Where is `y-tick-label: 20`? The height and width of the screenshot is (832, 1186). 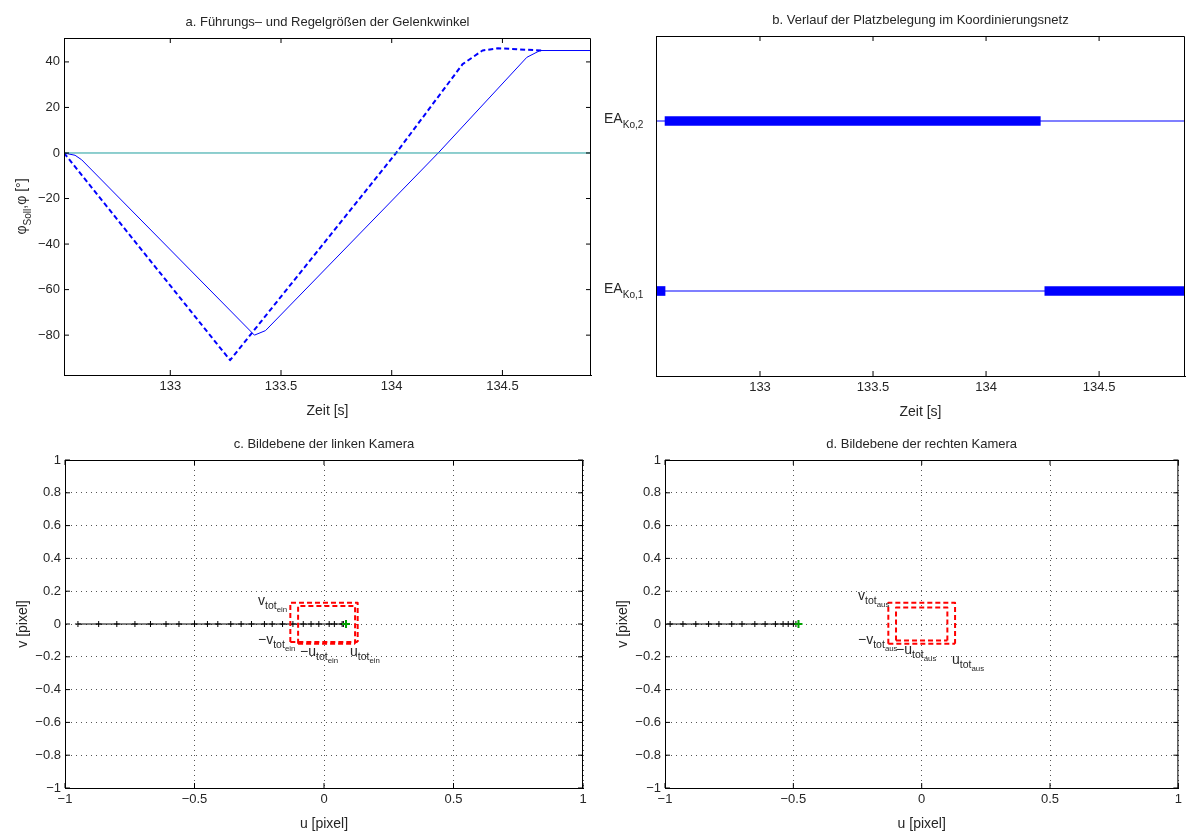 y-tick-label: 20 is located at coordinates (52, 107).